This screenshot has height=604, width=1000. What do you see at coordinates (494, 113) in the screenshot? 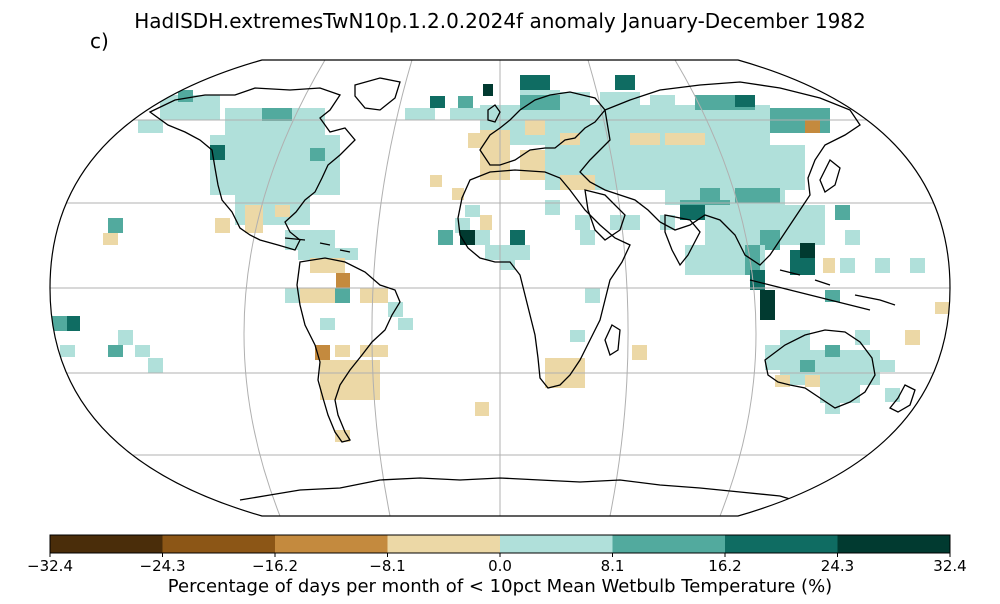
I see `britain-outline` at bounding box center [494, 113].